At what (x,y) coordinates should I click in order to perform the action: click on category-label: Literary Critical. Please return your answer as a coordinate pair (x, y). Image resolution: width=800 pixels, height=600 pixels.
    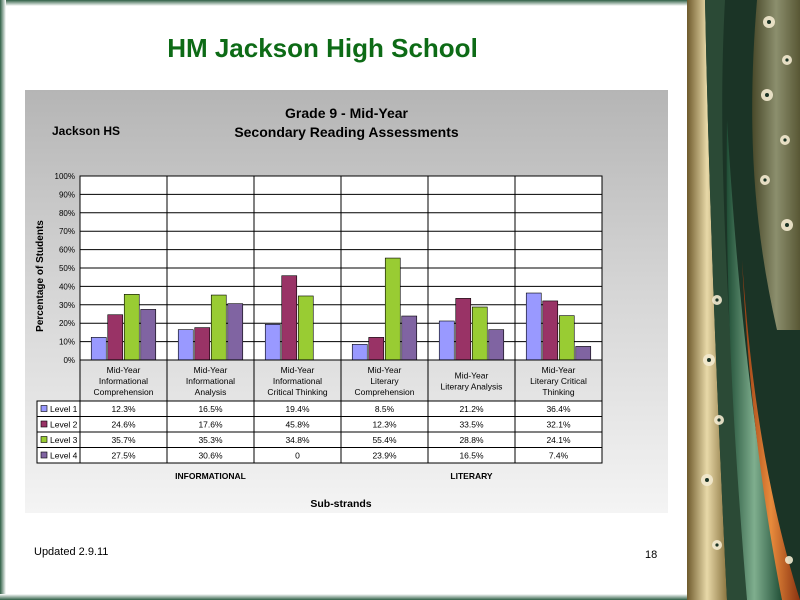
    Looking at the image, I should click on (558, 381).